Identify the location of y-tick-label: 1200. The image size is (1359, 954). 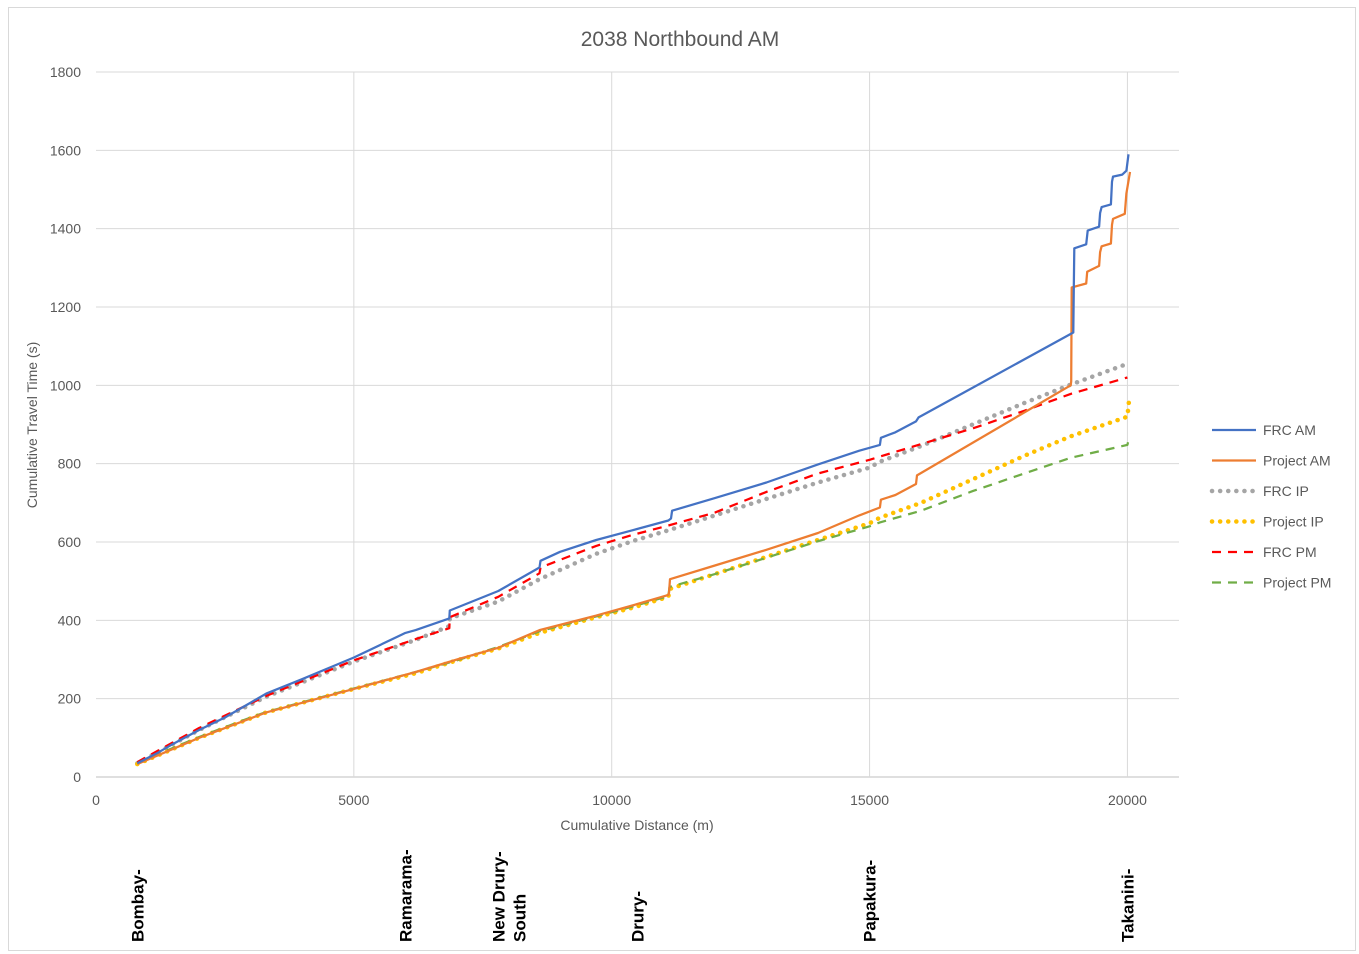
(65, 307).